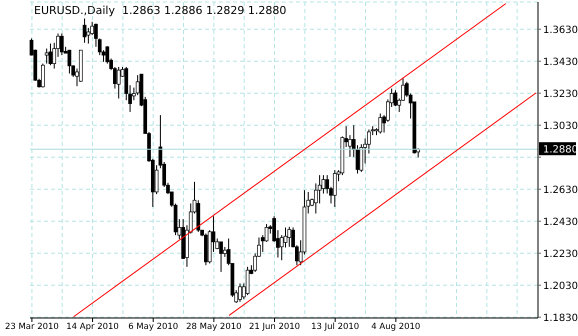 Image resolution: width=578 pixels, height=336 pixels. What do you see at coordinates (31, 327) in the screenshot?
I see `x-tick-label: 23 Mar 2010` at bounding box center [31, 327].